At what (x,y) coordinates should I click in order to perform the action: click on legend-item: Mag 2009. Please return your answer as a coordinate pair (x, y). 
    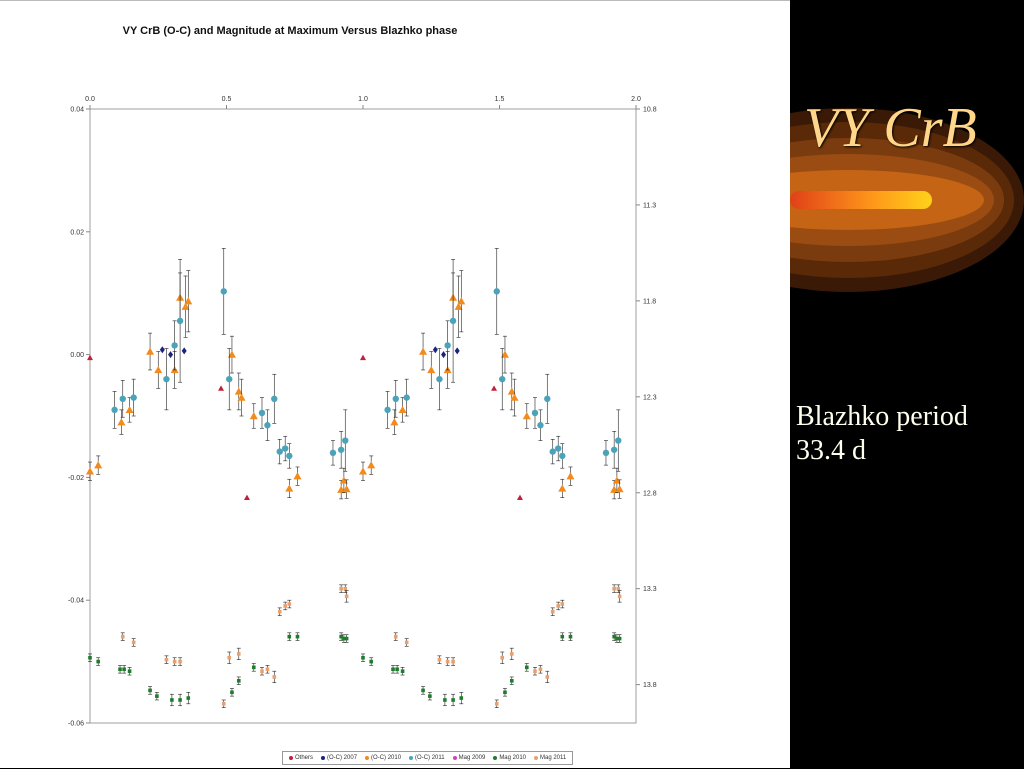
    Looking at the image, I should click on (469, 758).